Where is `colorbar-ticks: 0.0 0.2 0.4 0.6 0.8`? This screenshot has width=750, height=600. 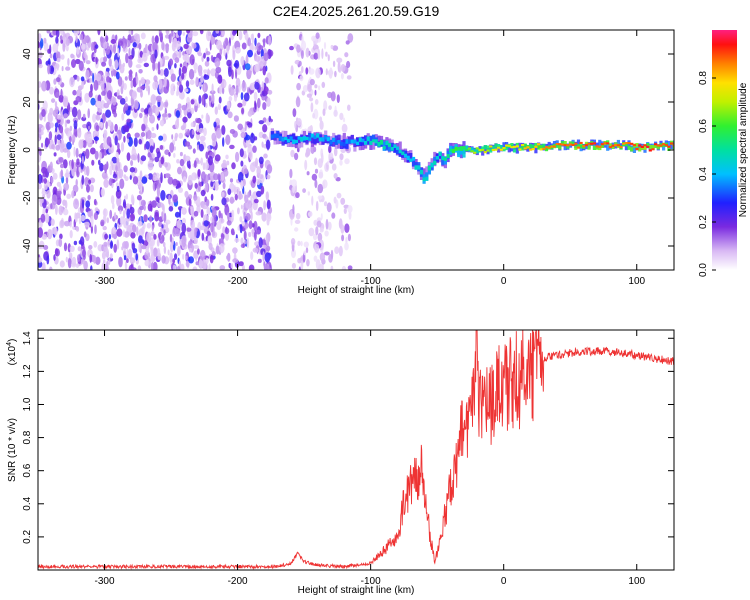 colorbar-ticks: 0.0 0.2 0.4 0.6 0.8 is located at coordinates (707, 174).